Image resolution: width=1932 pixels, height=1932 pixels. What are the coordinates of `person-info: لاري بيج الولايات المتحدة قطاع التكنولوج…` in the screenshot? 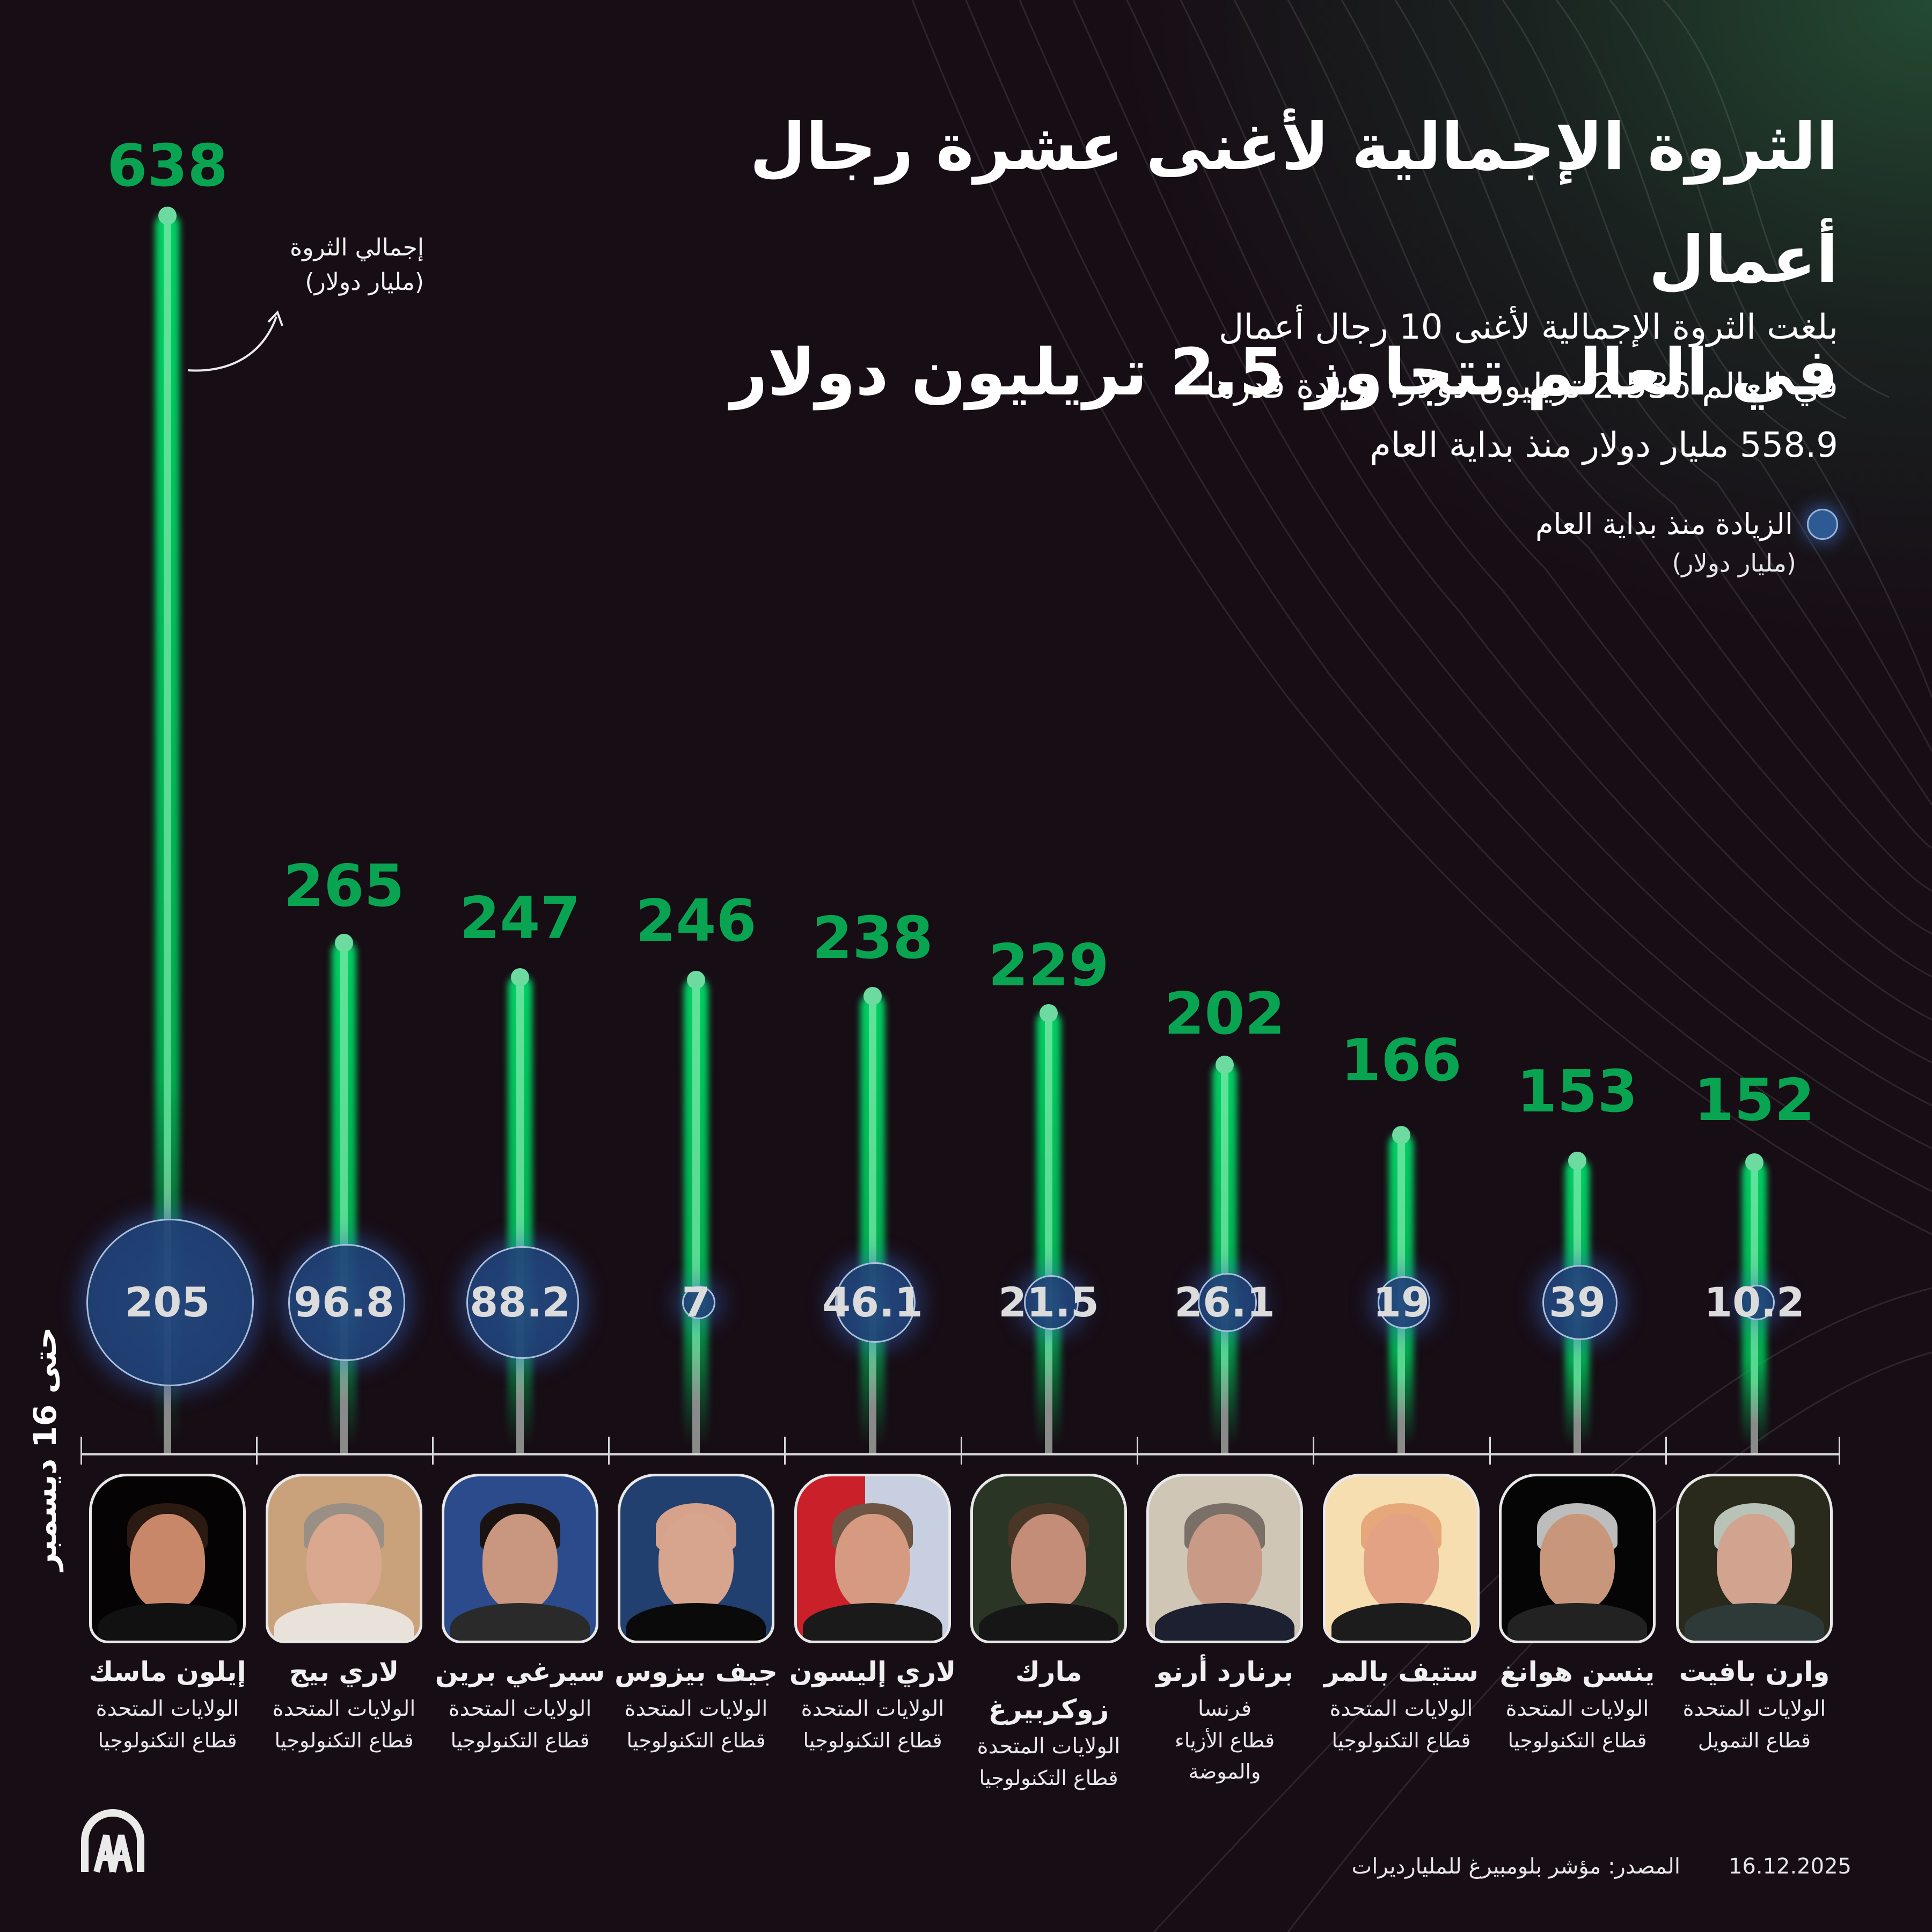 It's located at (344, 1704).